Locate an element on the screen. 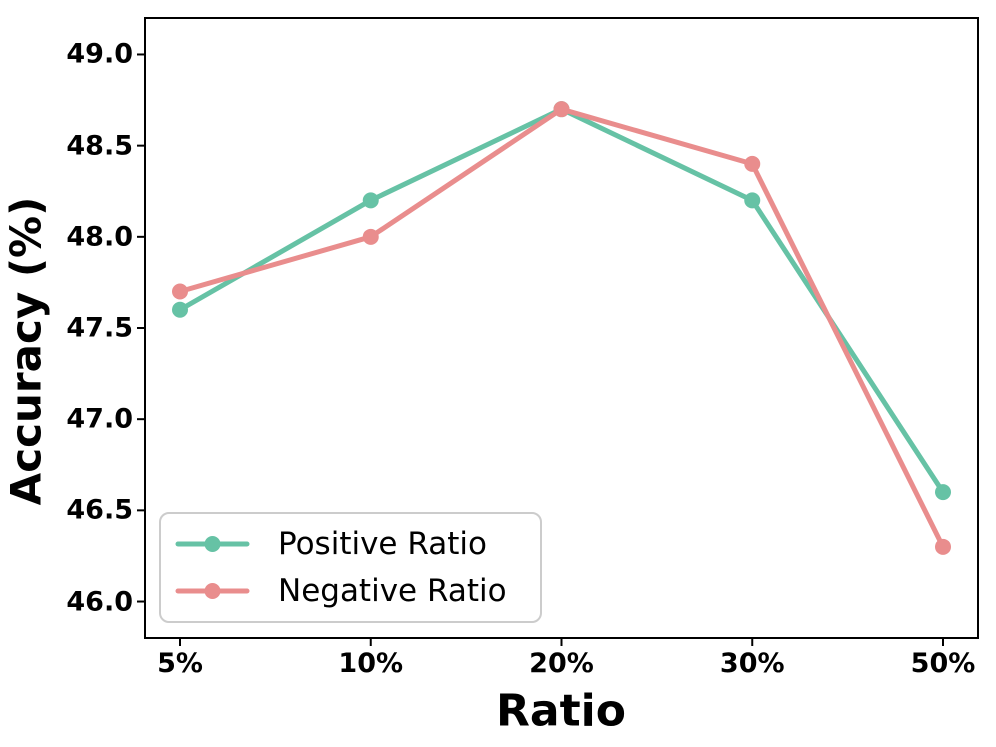 This screenshot has width=996, height=747. legend-item-positive-ratio: Positive Ratio is located at coordinates (349, 544).